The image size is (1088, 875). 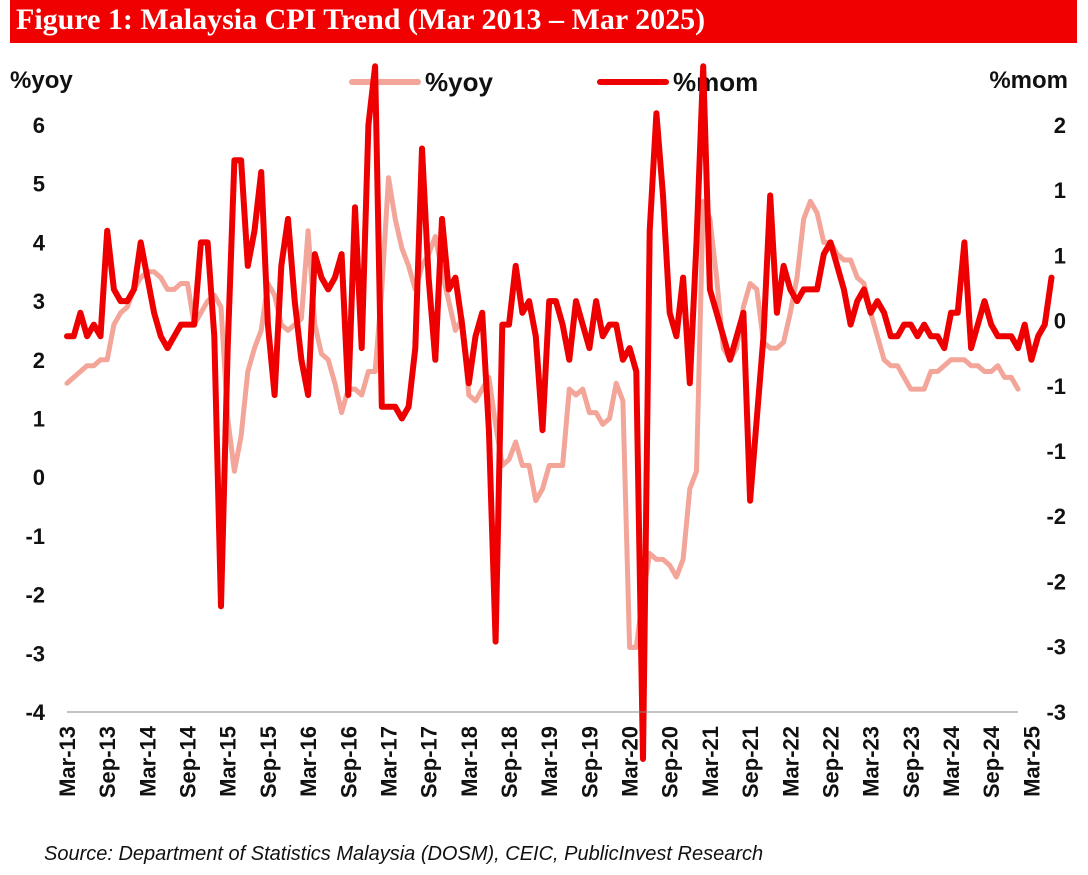 I want to click on x-tick-label: Sep-17, so click(x=429, y=762).